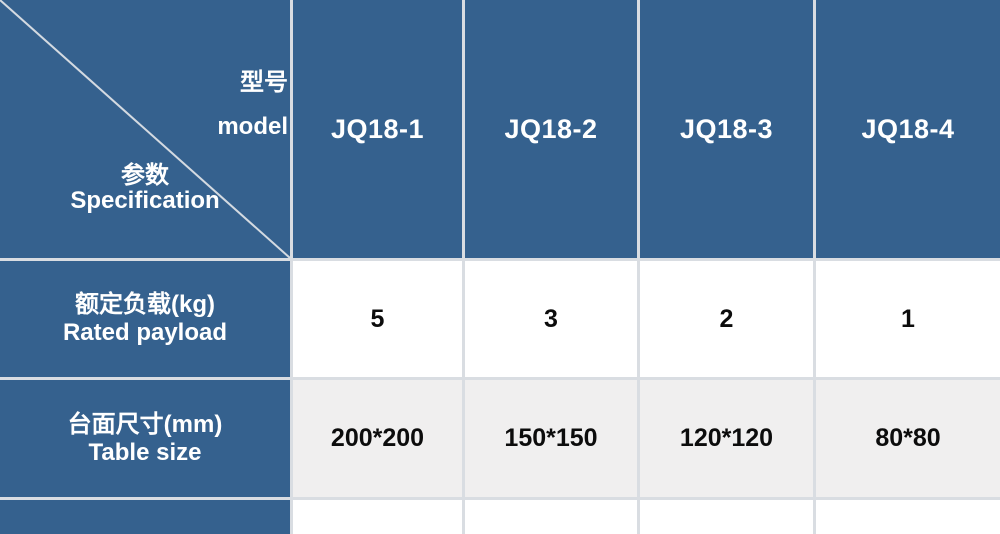 The image size is (1000, 534). Describe the element at coordinates (551, 438) in the screenshot. I see `table-cell-size-jq18-2: 150*150` at that location.